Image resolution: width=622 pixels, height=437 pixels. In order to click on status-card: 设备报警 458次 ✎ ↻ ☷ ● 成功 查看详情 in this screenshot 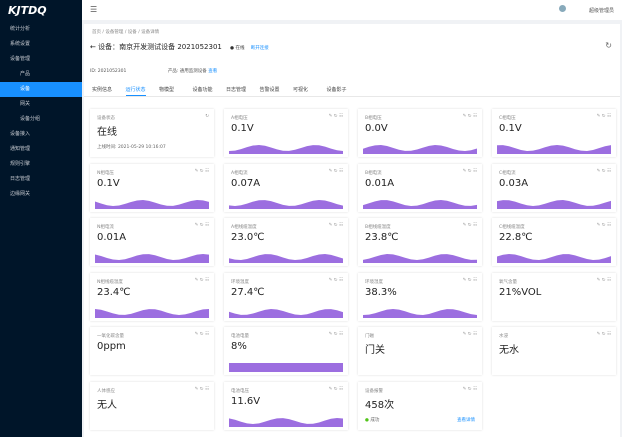, I will do `click(420, 405)`.